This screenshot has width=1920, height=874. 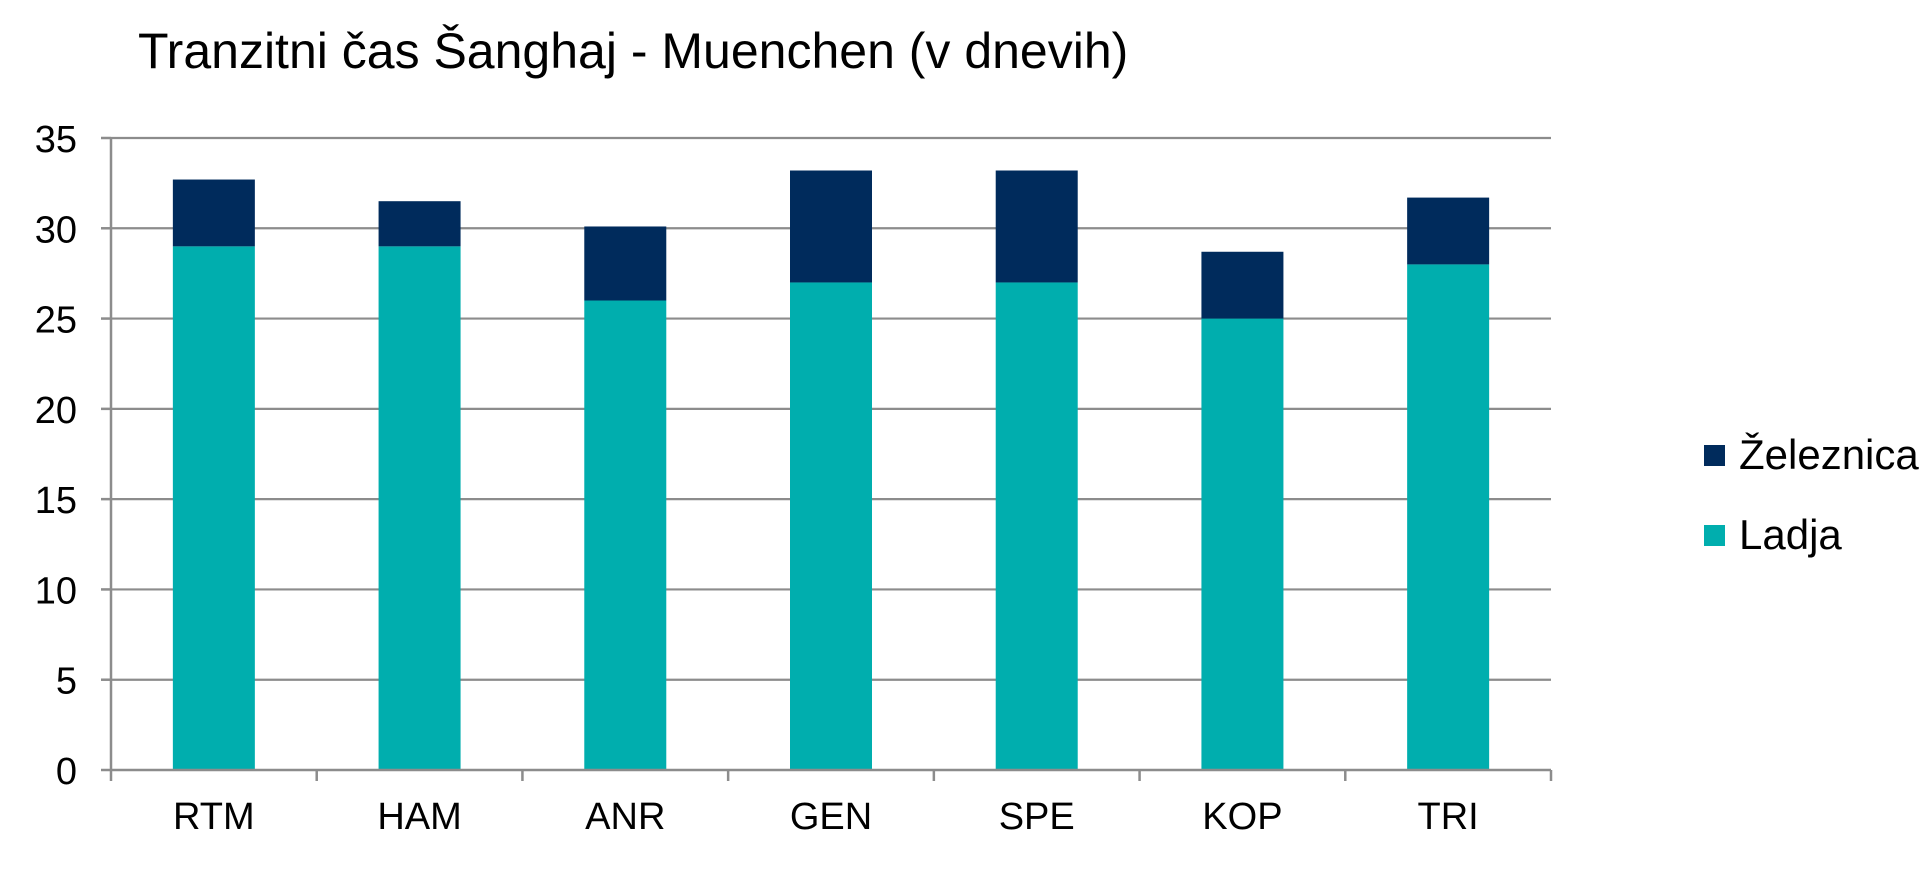 What do you see at coordinates (214, 817) in the screenshot?
I see `x-tick-label-rtm: RTM` at bounding box center [214, 817].